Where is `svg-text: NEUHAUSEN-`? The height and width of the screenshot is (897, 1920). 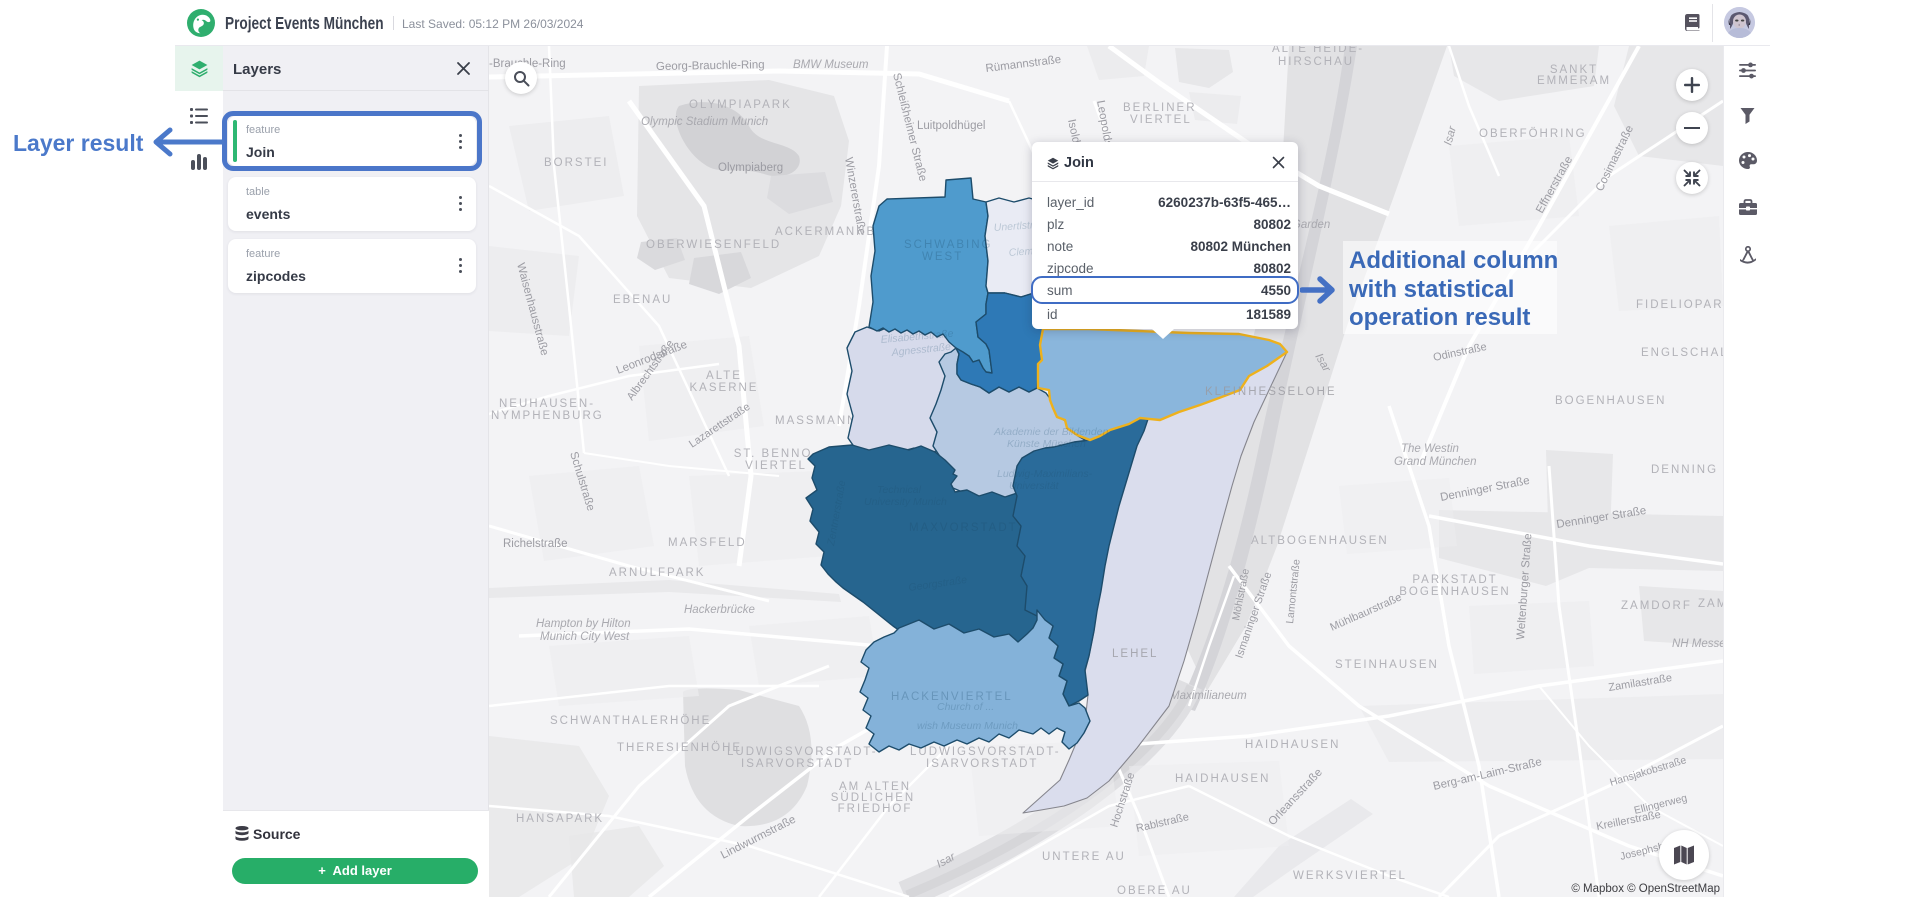 svg-text: NEUHAUSEN- is located at coordinates (547, 404).